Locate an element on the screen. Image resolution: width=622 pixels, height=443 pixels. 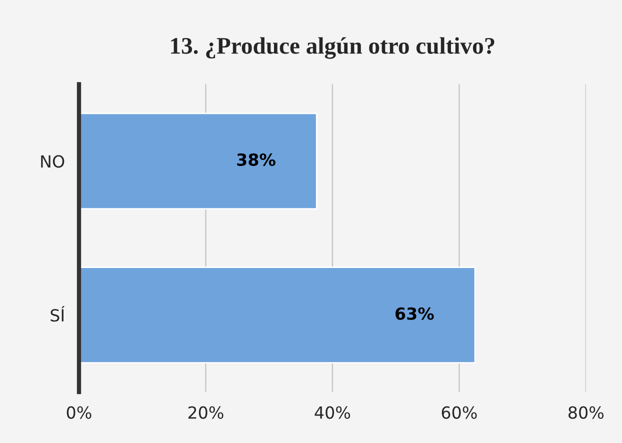
y-tick-label: NO is located at coordinates (52, 161).